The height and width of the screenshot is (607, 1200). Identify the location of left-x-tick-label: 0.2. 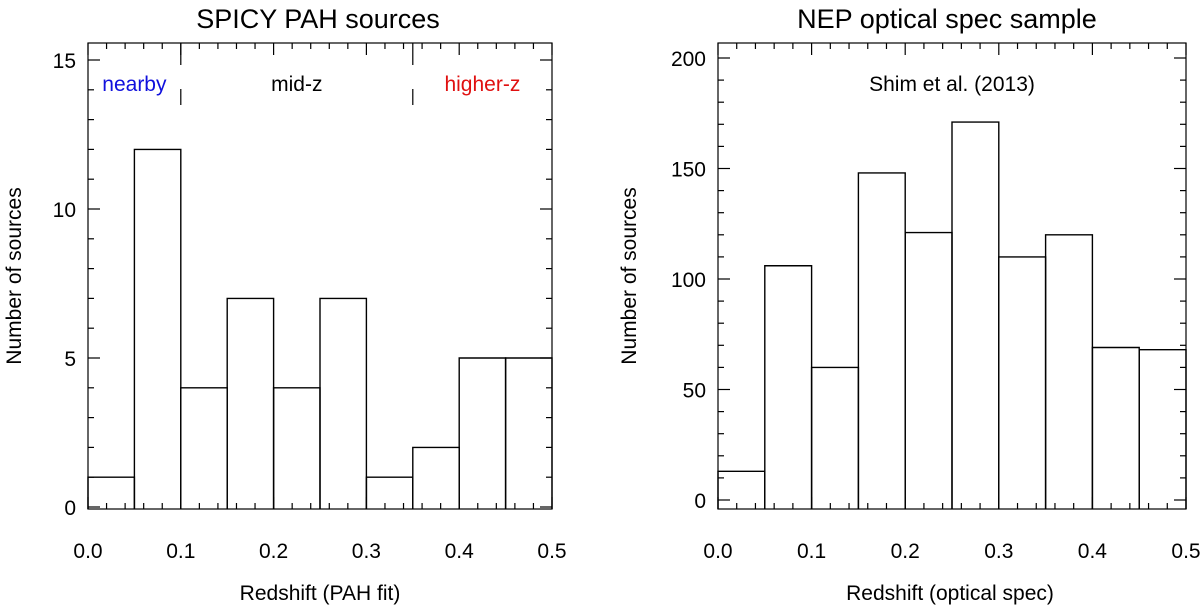
(273, 551).